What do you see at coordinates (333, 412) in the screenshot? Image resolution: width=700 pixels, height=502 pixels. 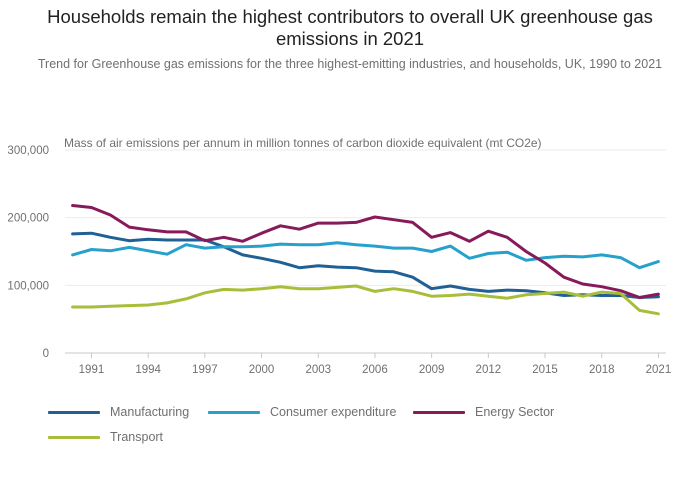 I see `legend-label: Consumer expenditure` at bounding box center [333, 412].